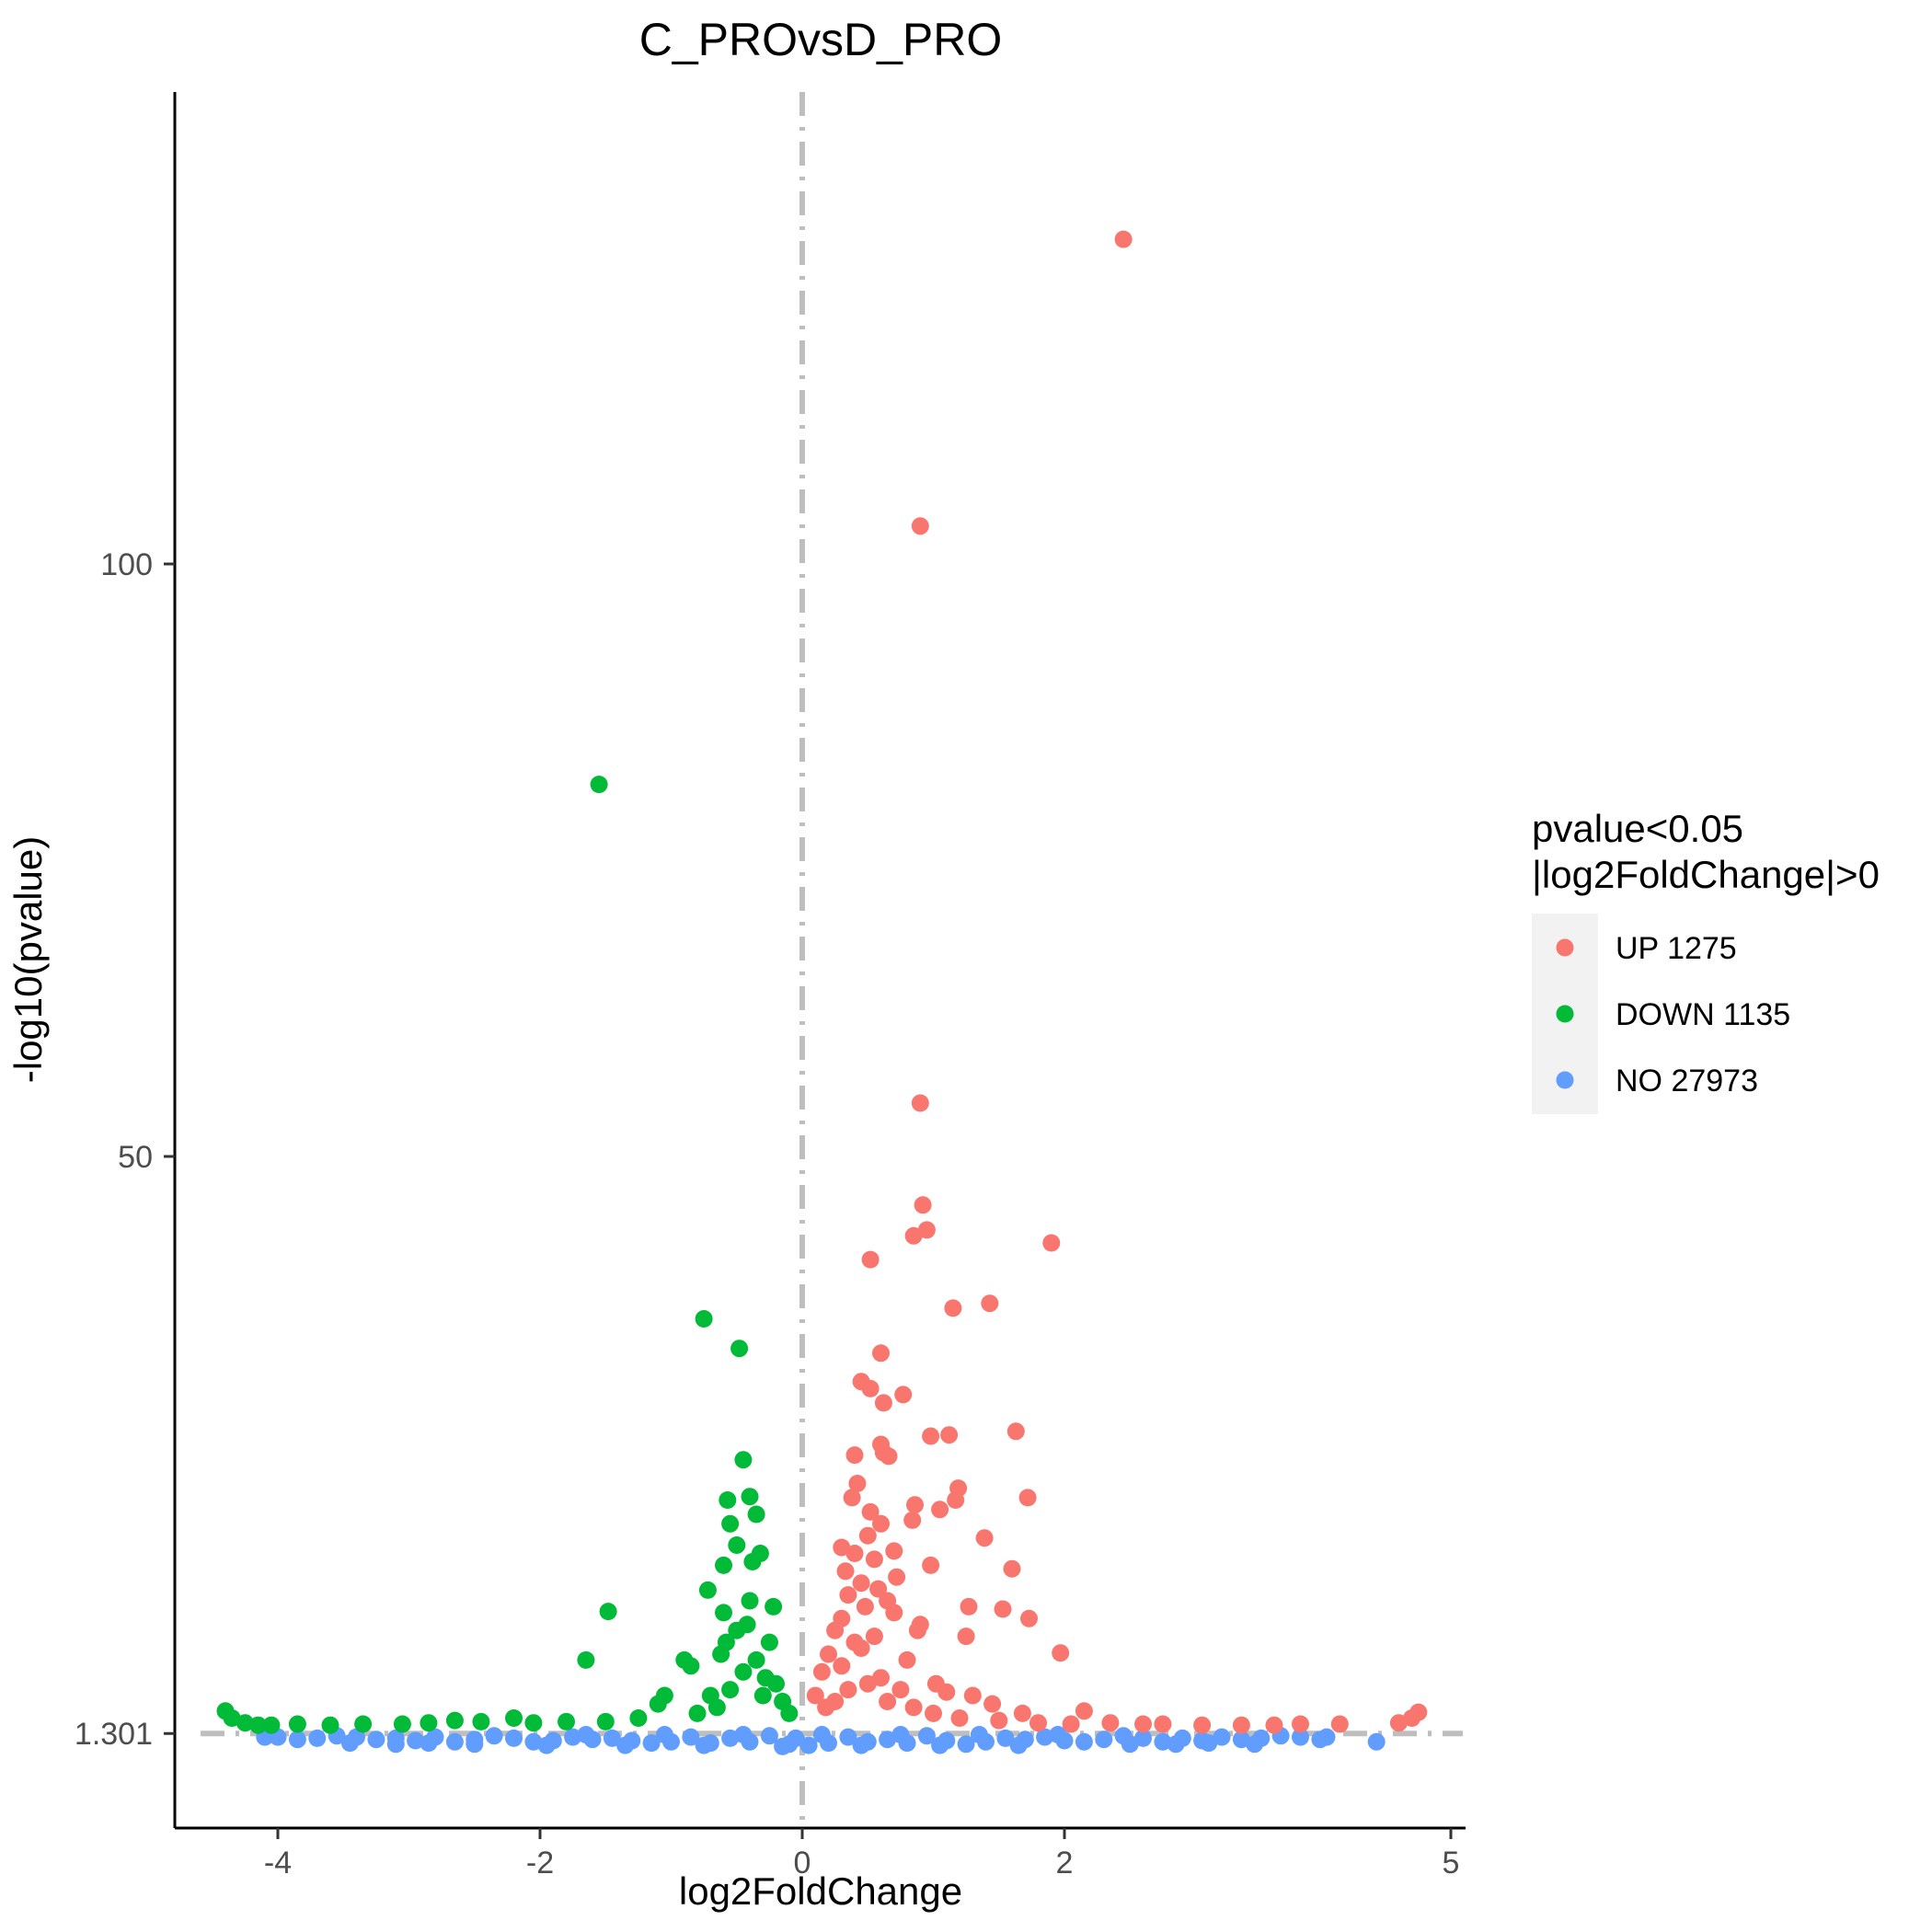 Image resolution: width=1932 pixels, height=1932 pixels. What do you see at coordinates (1706, 874) in the screenshot?
I see `legend-title-line2: |log2FoldChange|>0` at bounding box center [1706, 874].